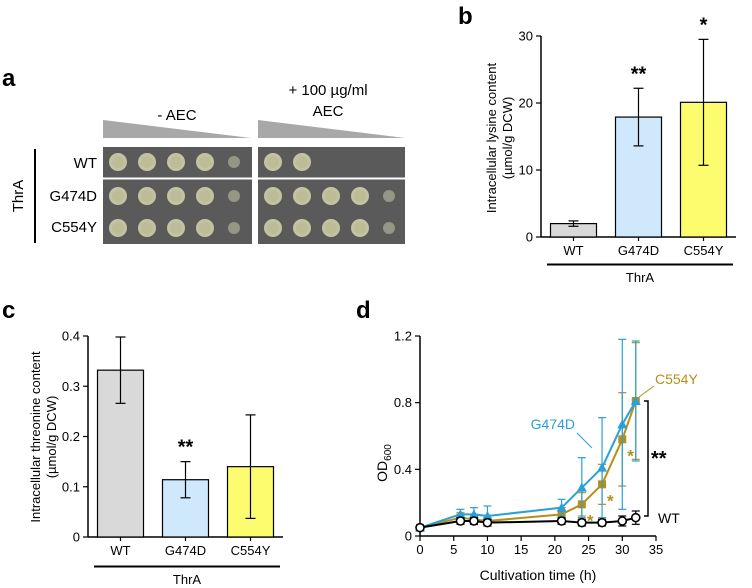 This screenshot has width=752, height=588. Describe the element at coordinates (74, 227) in the screenshot. I see `row-label-c554y: C554Y` at that location.